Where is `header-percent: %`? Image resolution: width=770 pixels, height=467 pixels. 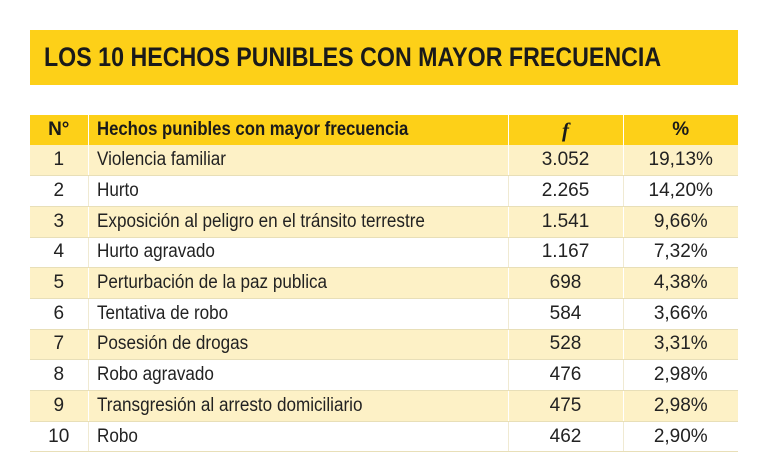 header-percent: % is located at coordinates (680, 130).